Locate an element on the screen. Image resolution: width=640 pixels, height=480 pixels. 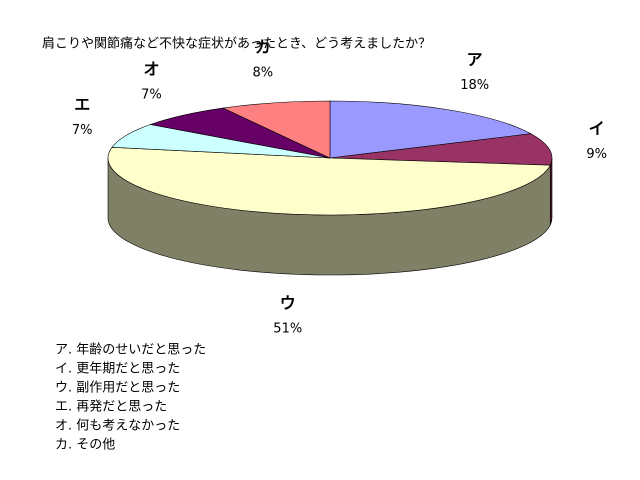
value-label: 9% is located at coordinates (596, 154).